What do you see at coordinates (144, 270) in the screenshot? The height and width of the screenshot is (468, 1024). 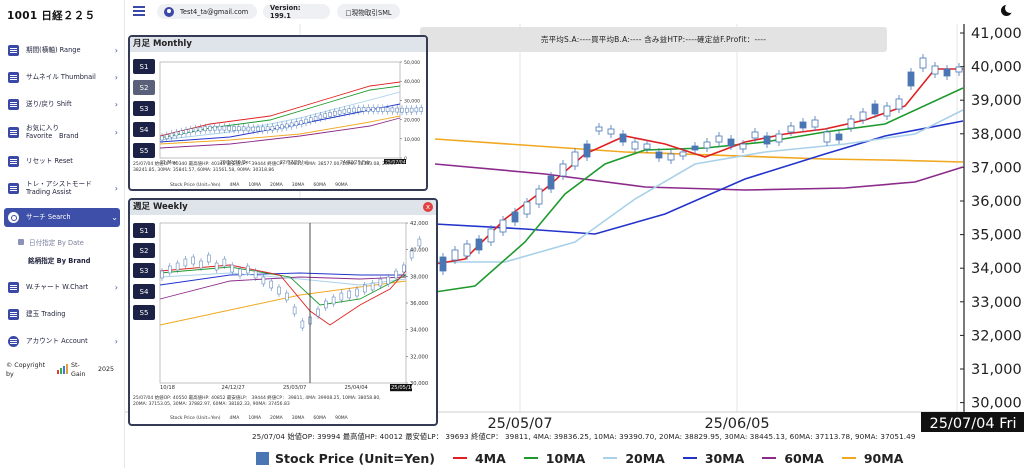 I see `weekly-s3-button: S3` at bounding box center [144, 270].